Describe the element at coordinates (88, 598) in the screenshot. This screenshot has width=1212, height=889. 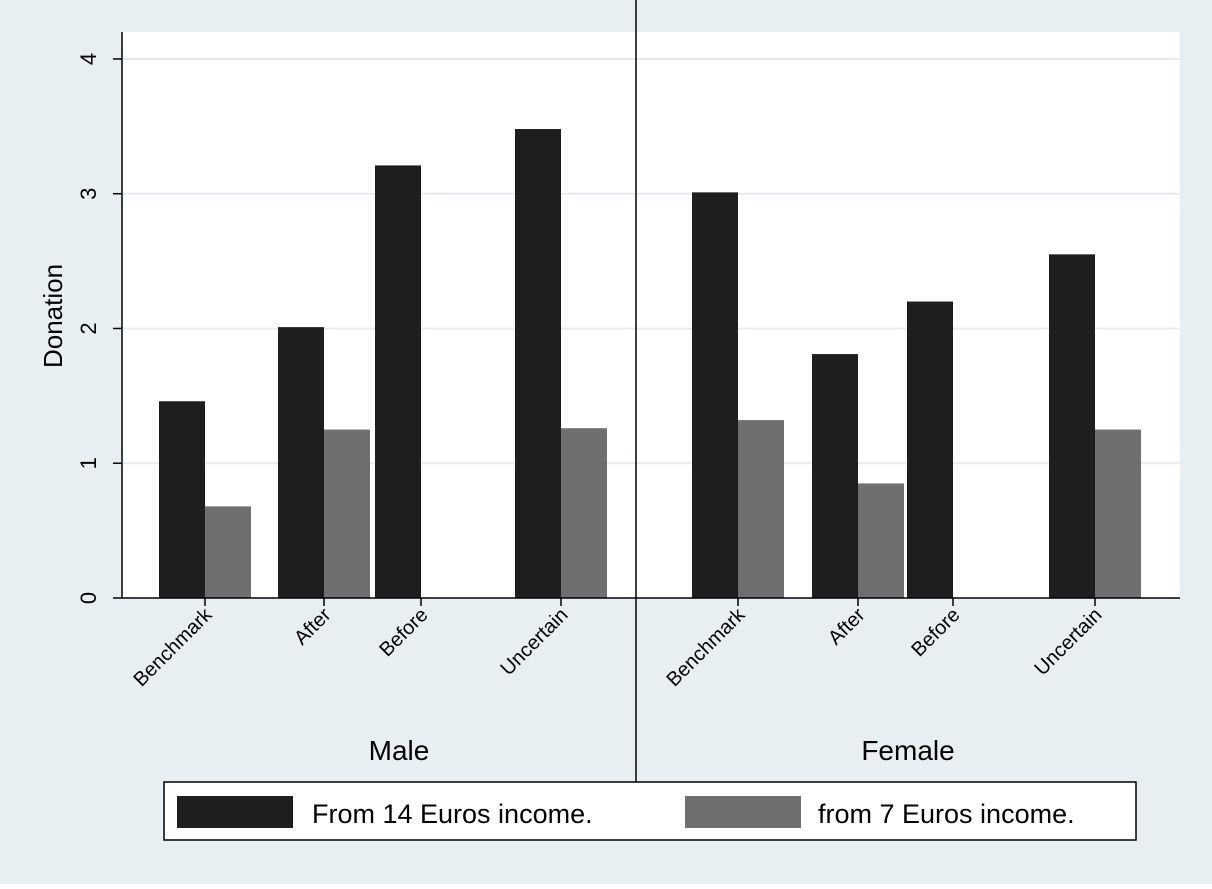
I see `y-tick-label: 0` at that location.